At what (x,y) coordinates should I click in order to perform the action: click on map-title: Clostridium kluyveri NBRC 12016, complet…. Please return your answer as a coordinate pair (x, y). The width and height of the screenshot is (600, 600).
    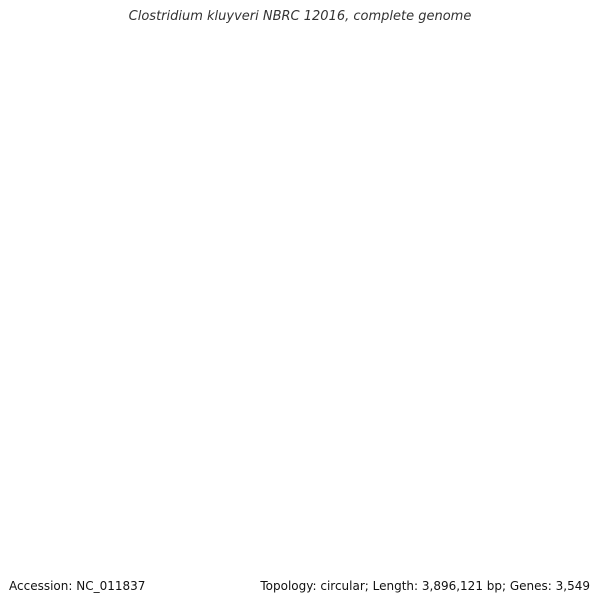
    Looking at the image, I should click on (300, 16).